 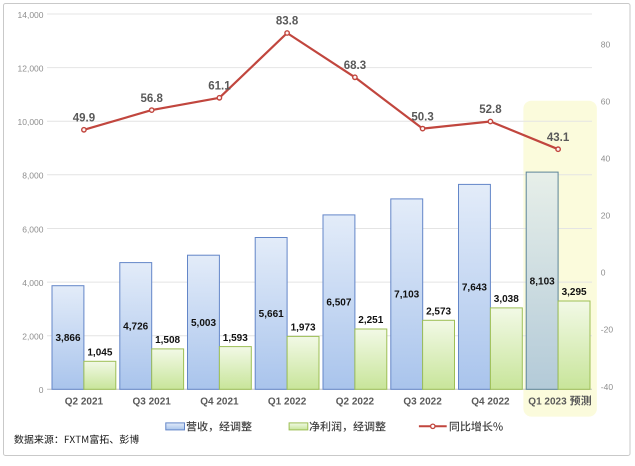 What do you see at coordinates (438, 312) in the screenshot?
I see `svg-text: 2,573` at bounding box center [438, 312].